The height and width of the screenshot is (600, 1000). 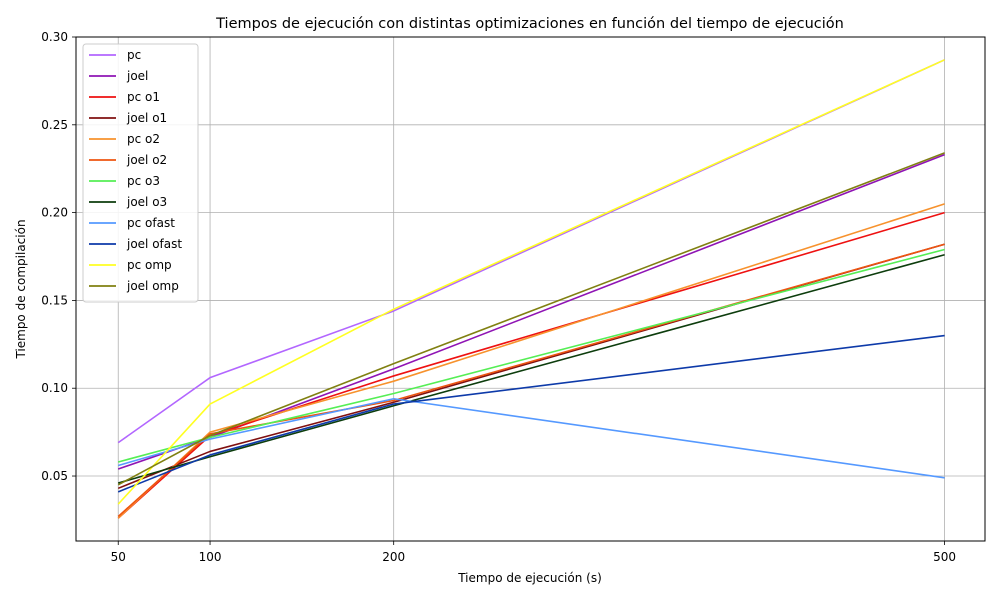 I want to click on legend-label: pc, so click(x=134, y=55).